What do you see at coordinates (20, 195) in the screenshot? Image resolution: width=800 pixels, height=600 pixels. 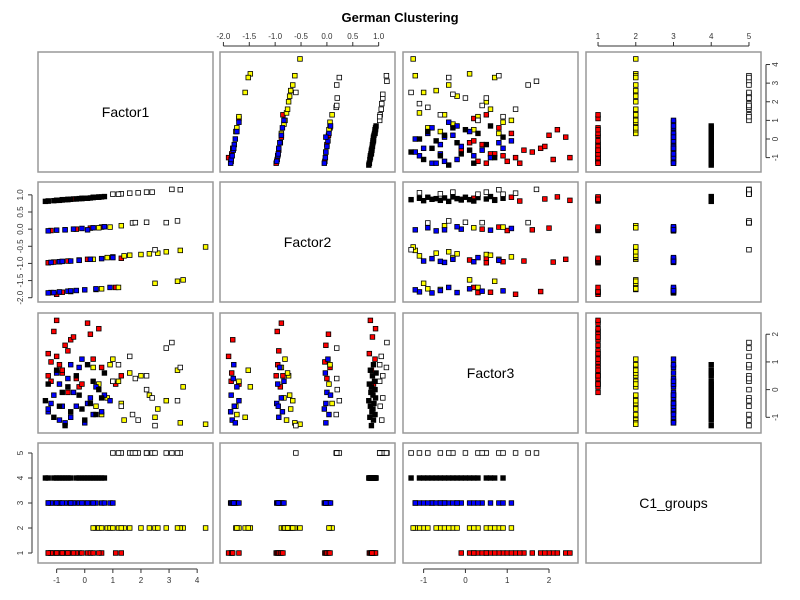 I see `tick-label: 1.0` at bounding box center [20, 195].